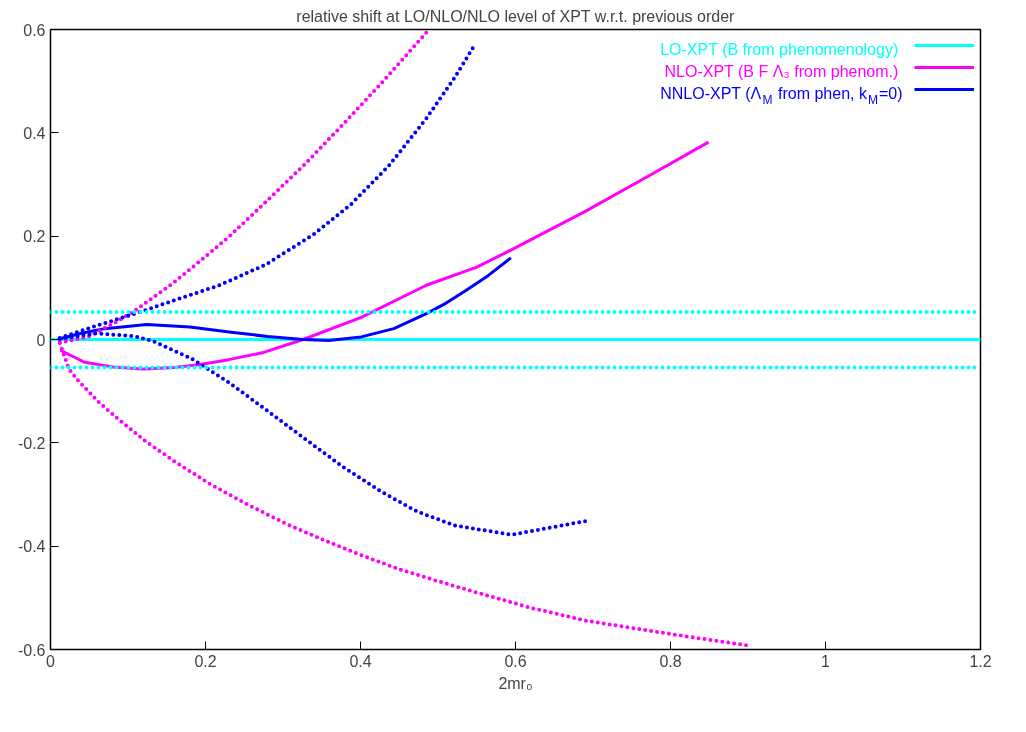  Describe the element at coordinates (34, 237) in the screenshot. I see `y-tick-label: 0.2` at that location.